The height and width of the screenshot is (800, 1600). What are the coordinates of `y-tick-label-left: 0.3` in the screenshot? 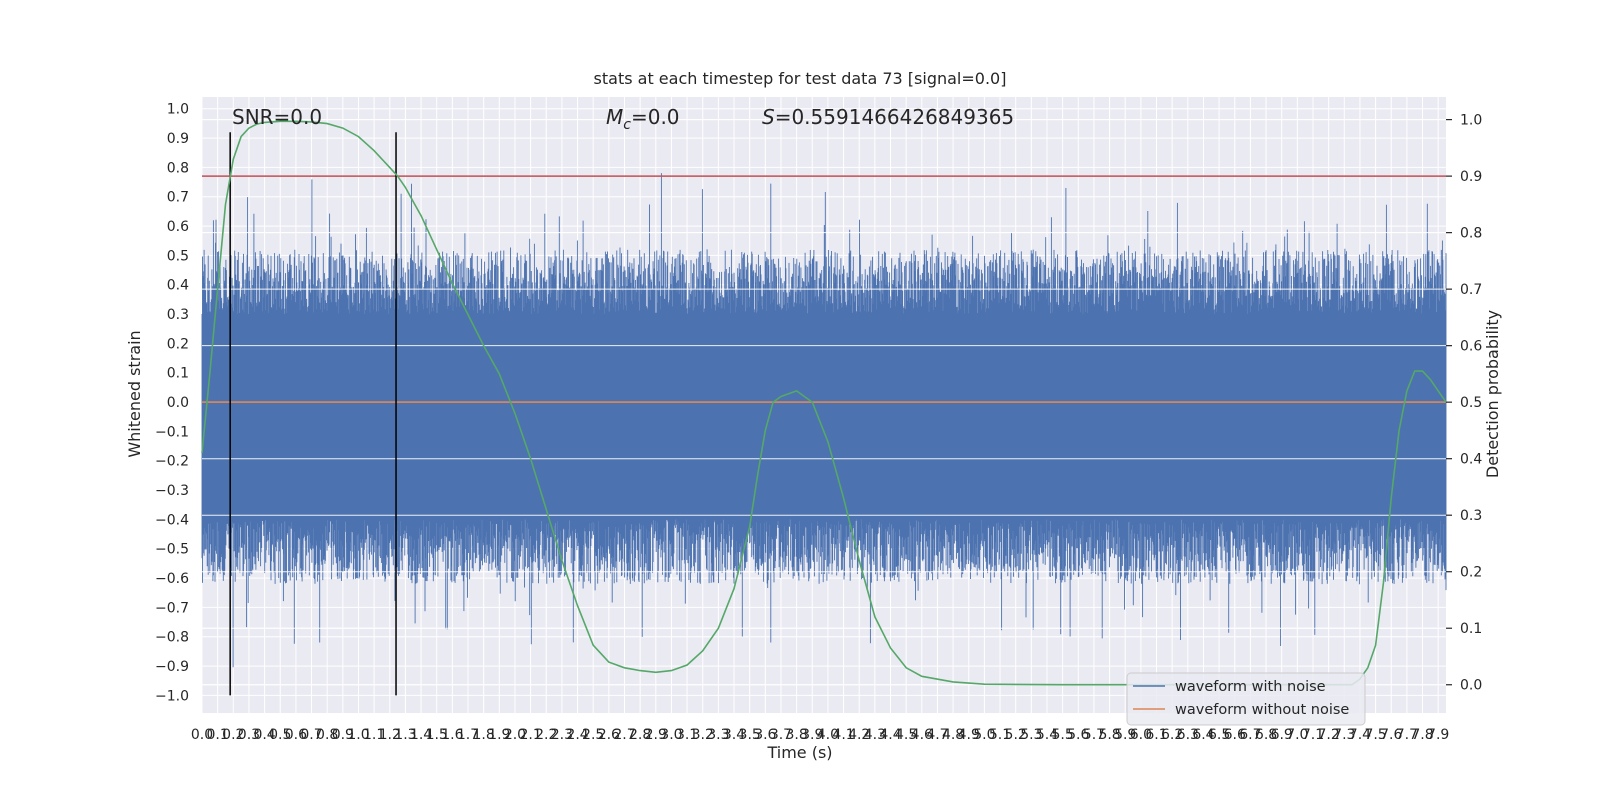 It's located at (178, 315).